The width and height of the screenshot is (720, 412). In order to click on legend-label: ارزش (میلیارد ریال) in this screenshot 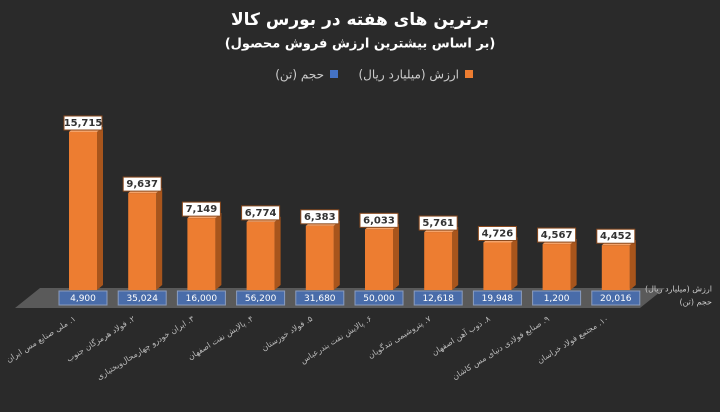, I will do `click(408, 75)`.